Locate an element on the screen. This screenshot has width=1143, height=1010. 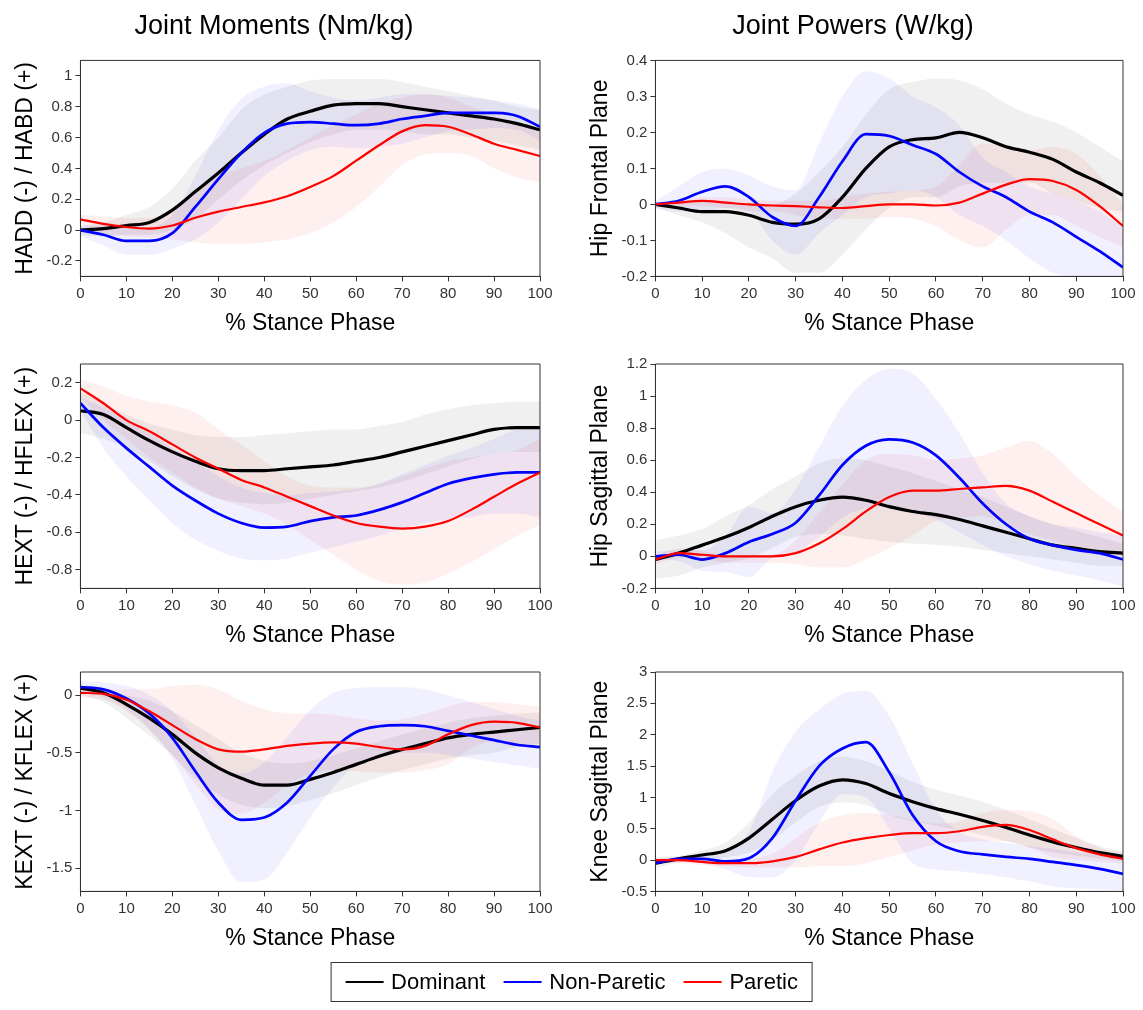
y-tick-label: 1.5 is located at coordinates (637, 765).